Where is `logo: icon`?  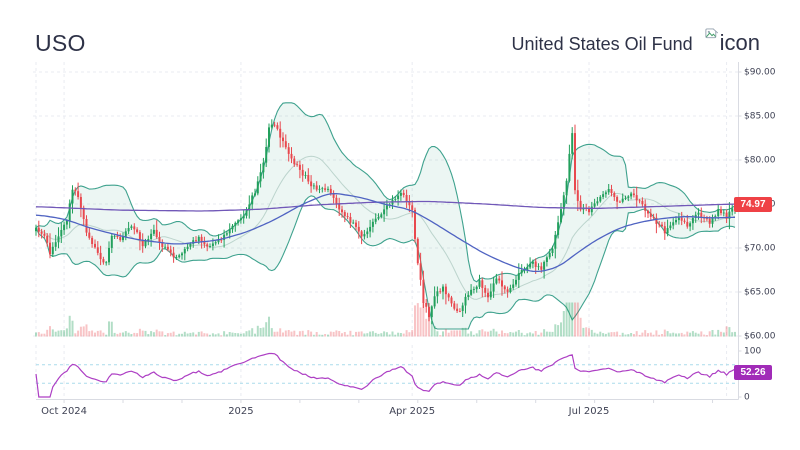
logo: icon is located at coordinates (732, 42).